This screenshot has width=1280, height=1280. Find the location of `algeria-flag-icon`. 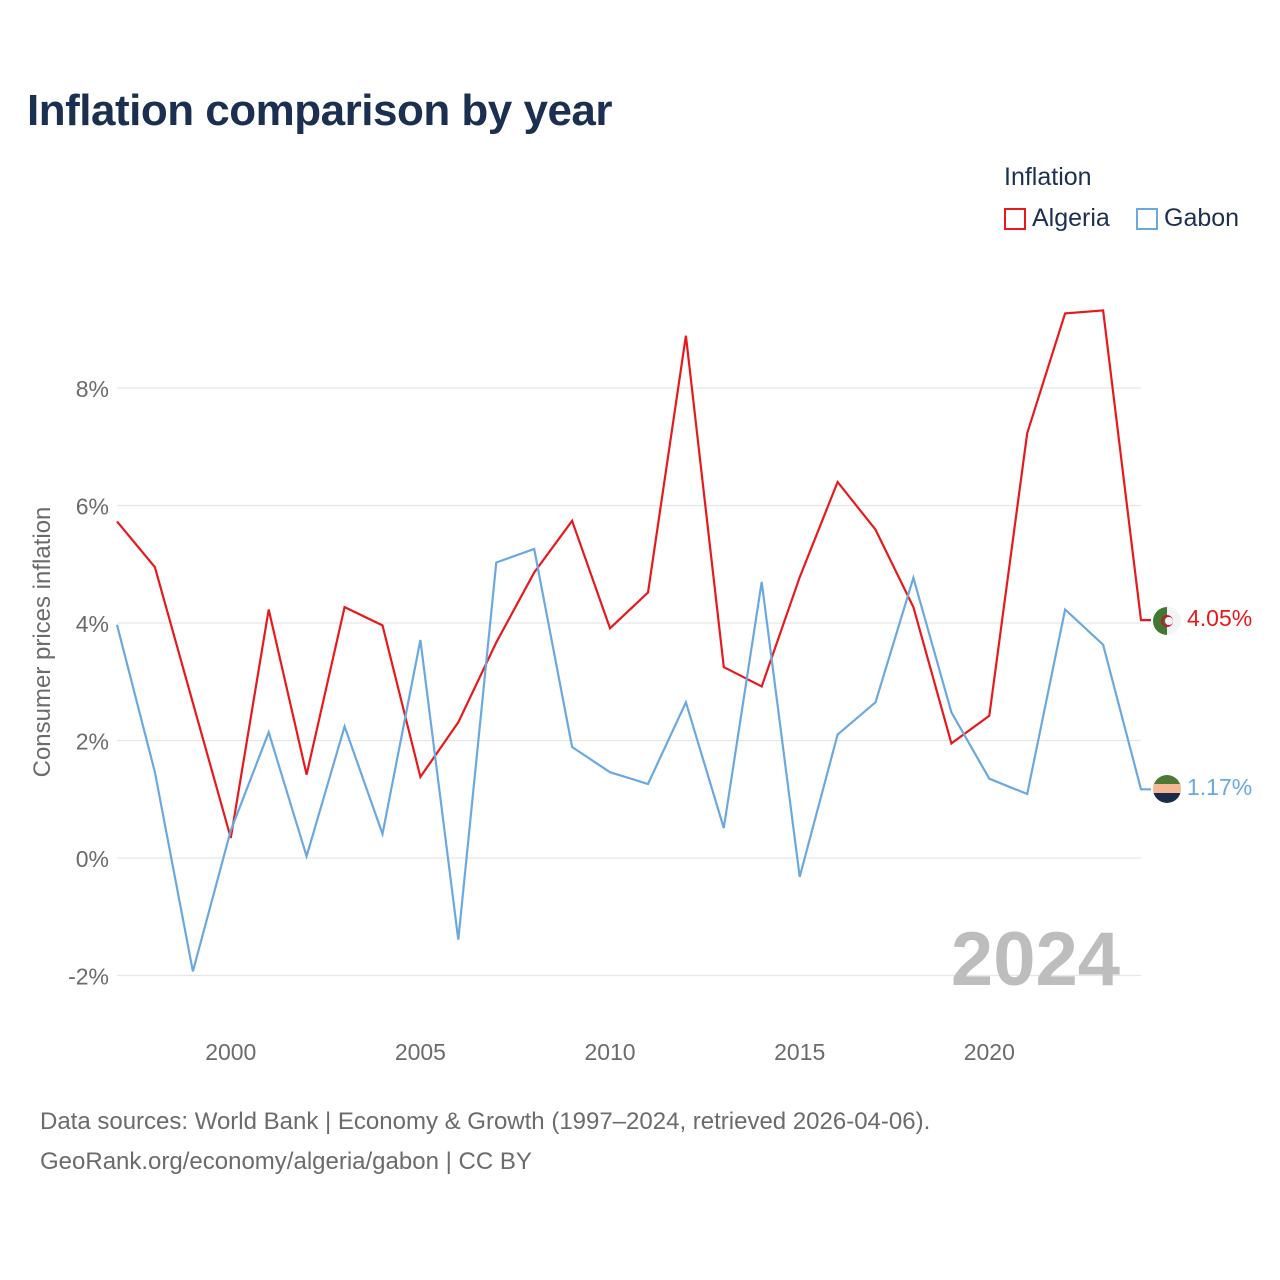

algeria-flag-icon is located at coordinates (1167, 621).